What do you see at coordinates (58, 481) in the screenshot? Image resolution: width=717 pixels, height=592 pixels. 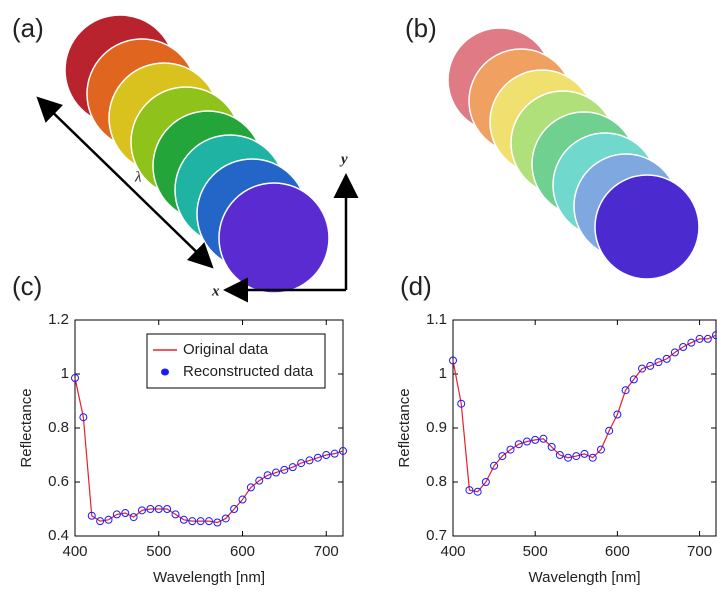 I see `y-tick-label: 0.6` at bounding box center [58, 481].